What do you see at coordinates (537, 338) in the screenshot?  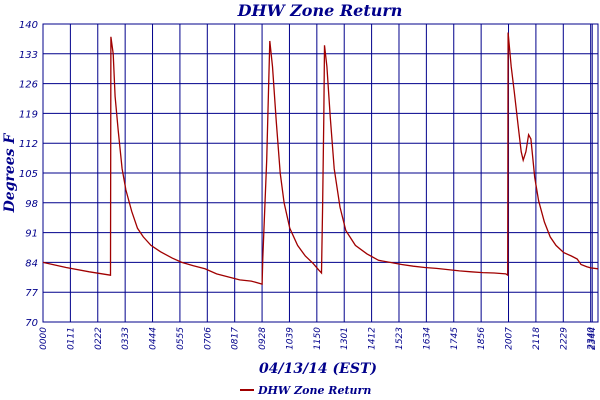 I see `x-tick-label: 2118` at bounding box center [537, 338].